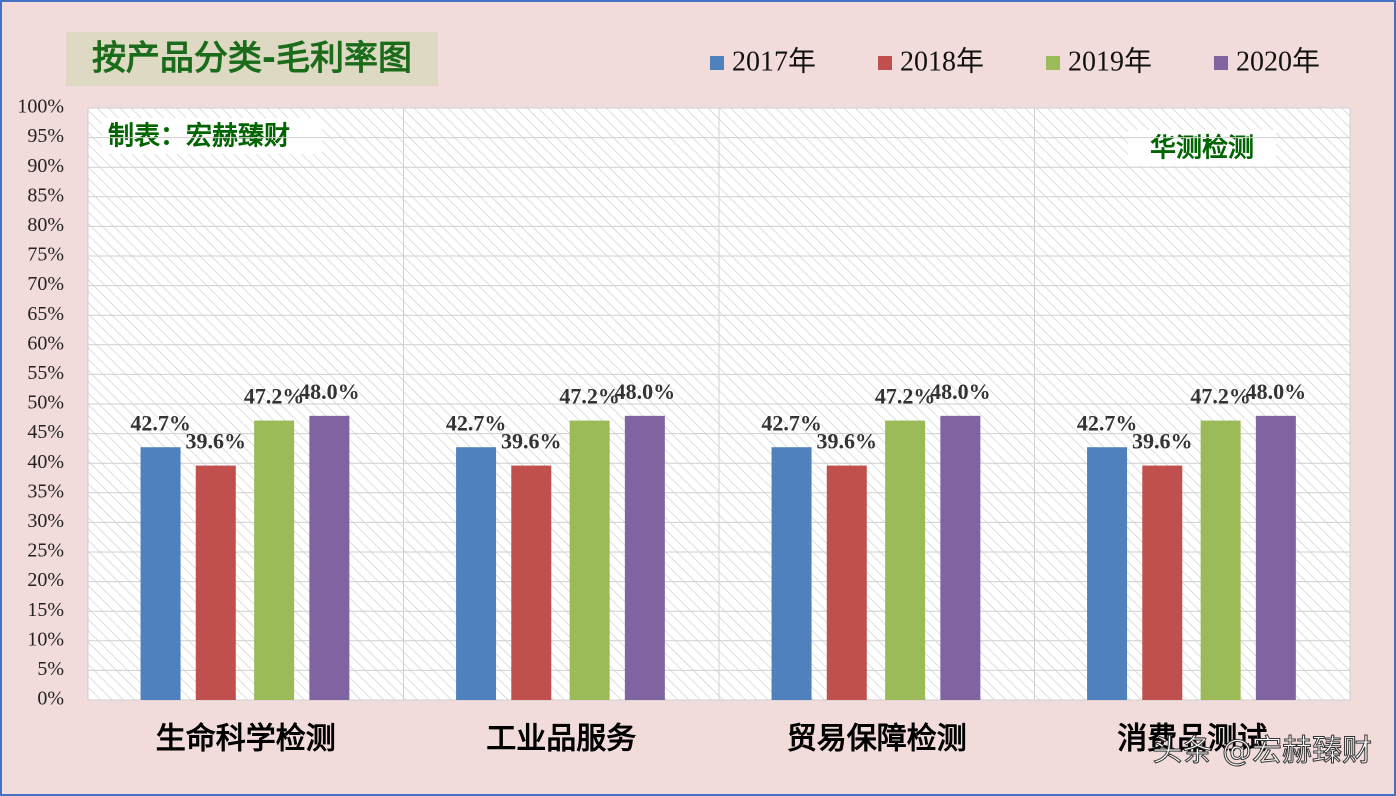 The image size is (1396, 796). I want to click on x-tick-label: 工业品服务, so click(561, 739).